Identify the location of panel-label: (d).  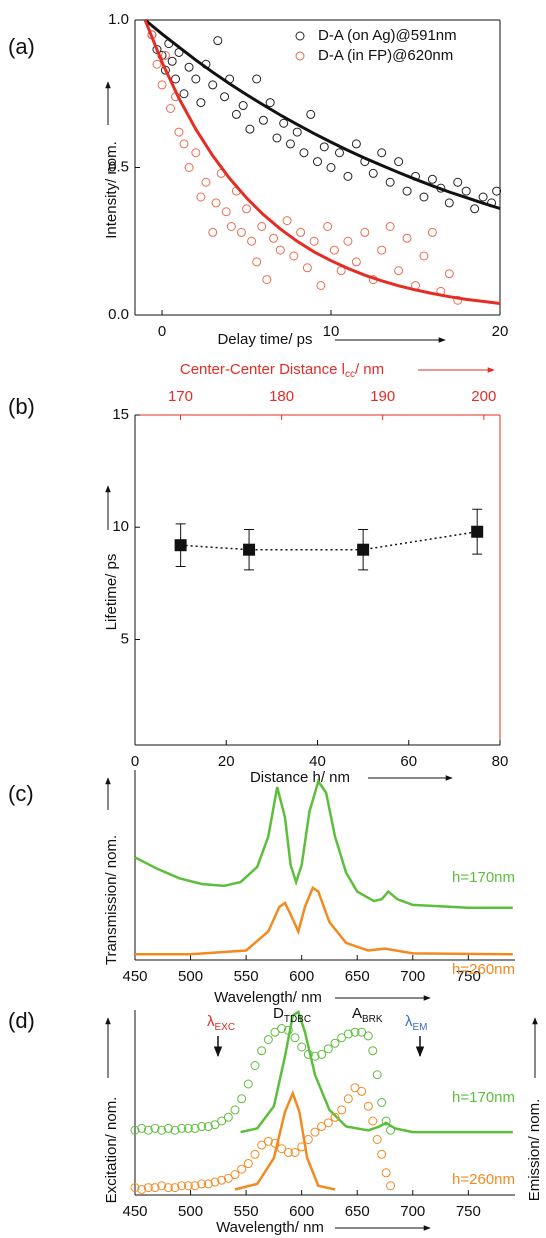
(21, 1020).